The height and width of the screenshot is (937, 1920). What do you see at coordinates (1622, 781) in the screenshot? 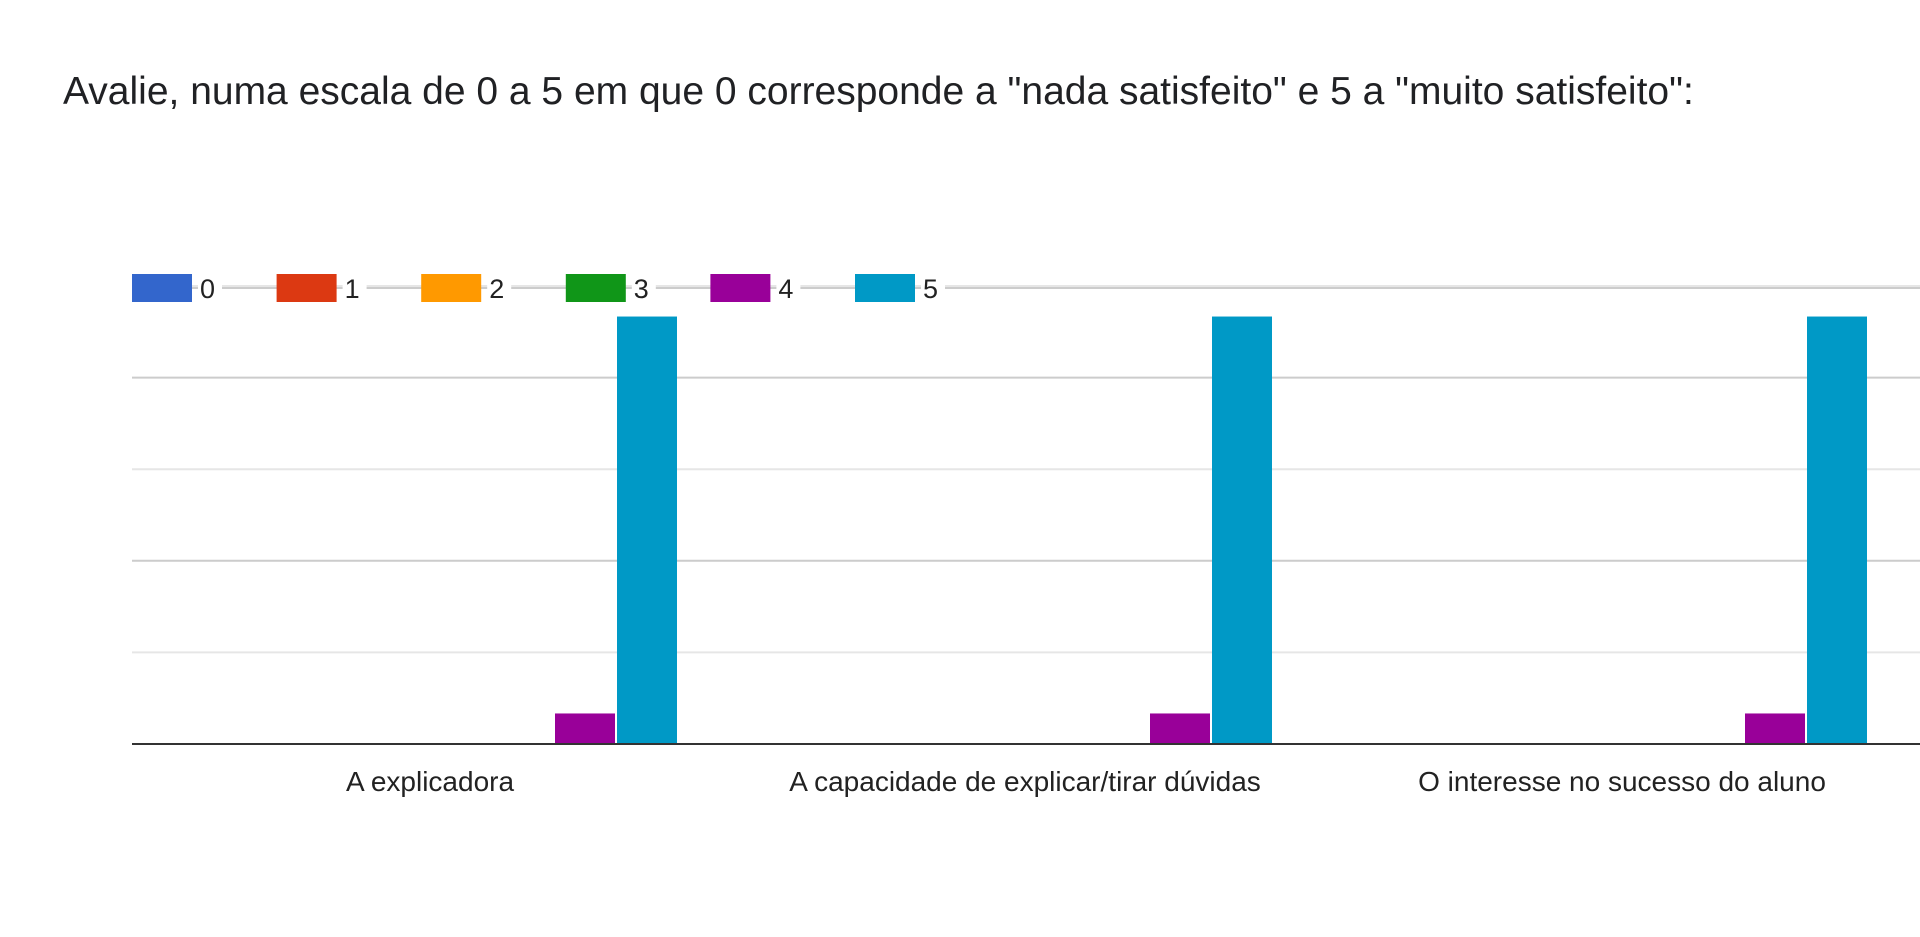
I see `x-tick-label: O interesse no sucesso do aluno` at bounding box center [1622, 781].